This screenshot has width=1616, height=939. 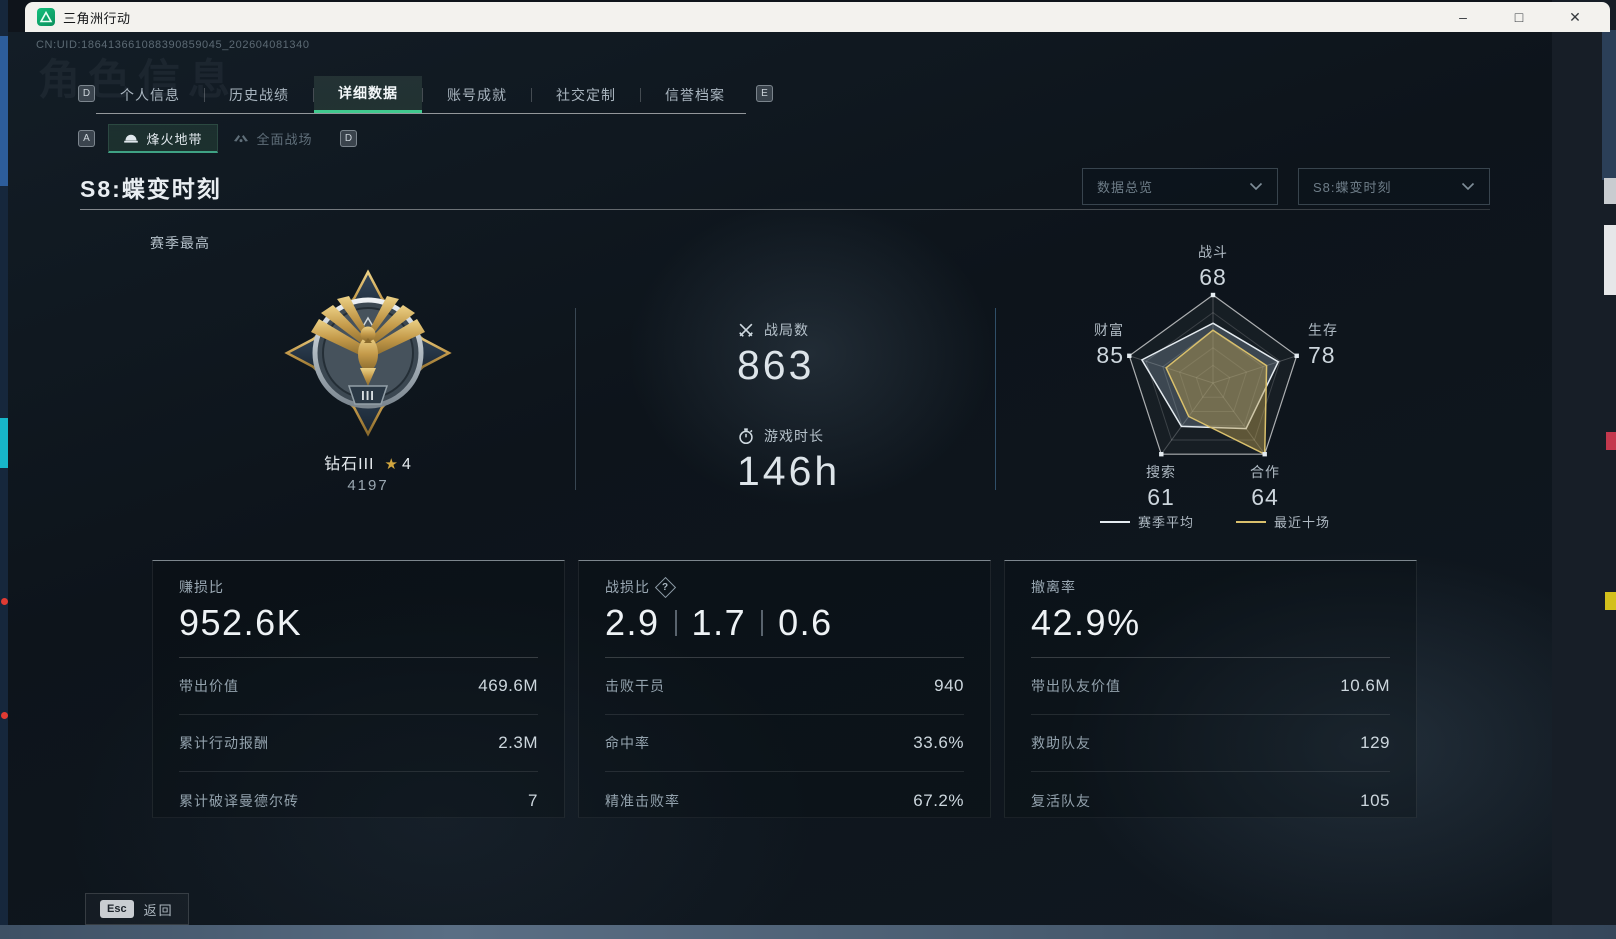 What do you see at coordinates (1161, 487) in the screenshot?
I see `axis-search: 搜索 61` at bounding box center [1161, 487].